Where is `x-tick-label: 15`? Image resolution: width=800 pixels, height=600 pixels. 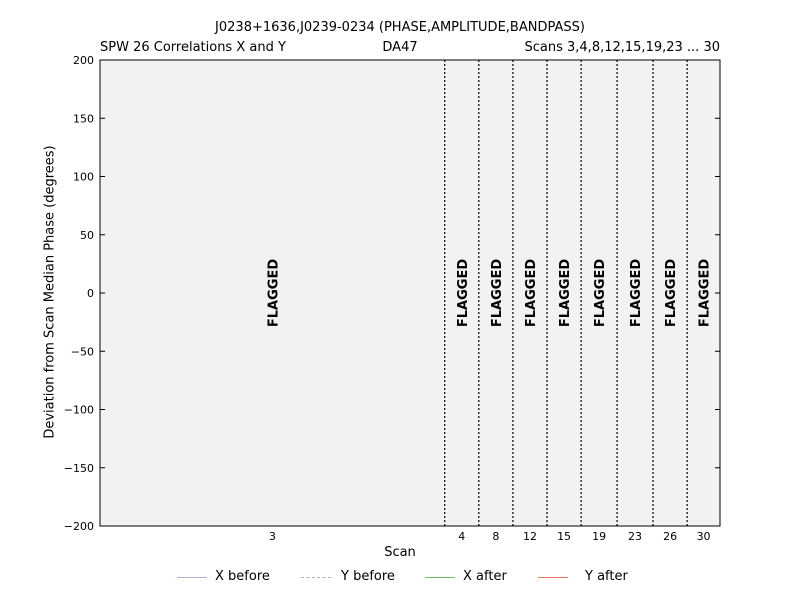
x-tick-label: 15 is located at coordinates (564, 536).